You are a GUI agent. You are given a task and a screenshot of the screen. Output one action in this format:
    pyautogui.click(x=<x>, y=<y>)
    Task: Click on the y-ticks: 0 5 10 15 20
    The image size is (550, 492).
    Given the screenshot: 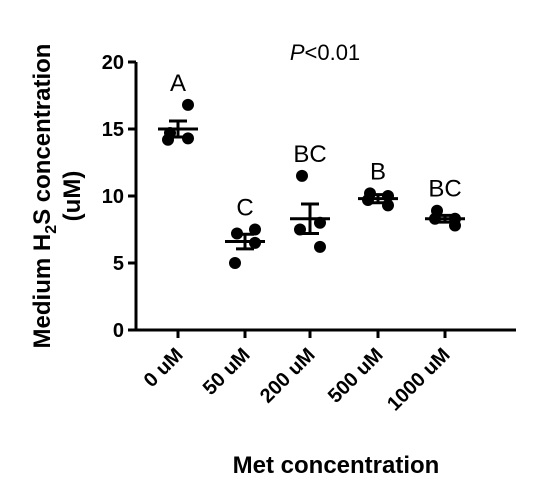 What is the action you would take?
    pyautogui.click(x=119, y=197)
    